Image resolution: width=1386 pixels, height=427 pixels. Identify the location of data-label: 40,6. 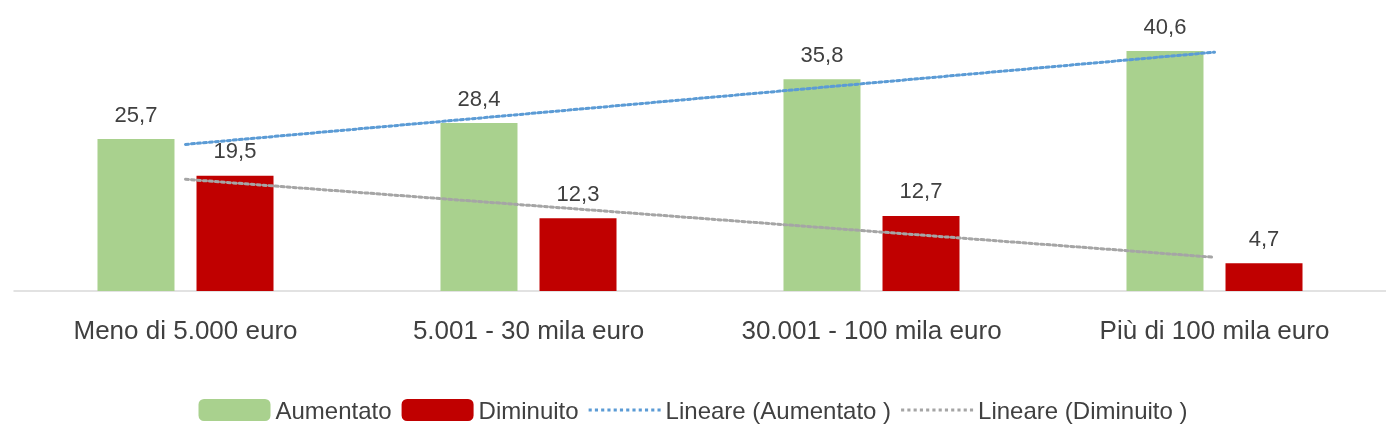
(1165, 26).